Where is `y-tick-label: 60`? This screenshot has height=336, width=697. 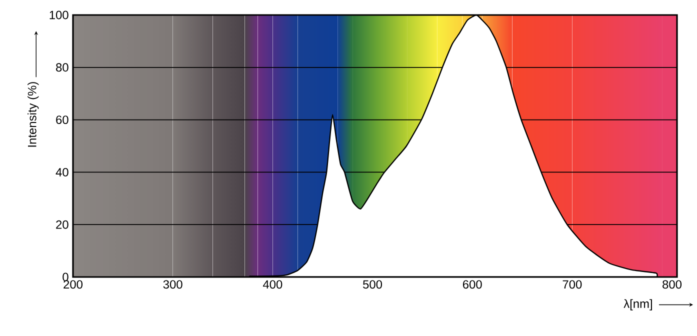
y-tick-label: 60 is located at coordinates (62, 120).